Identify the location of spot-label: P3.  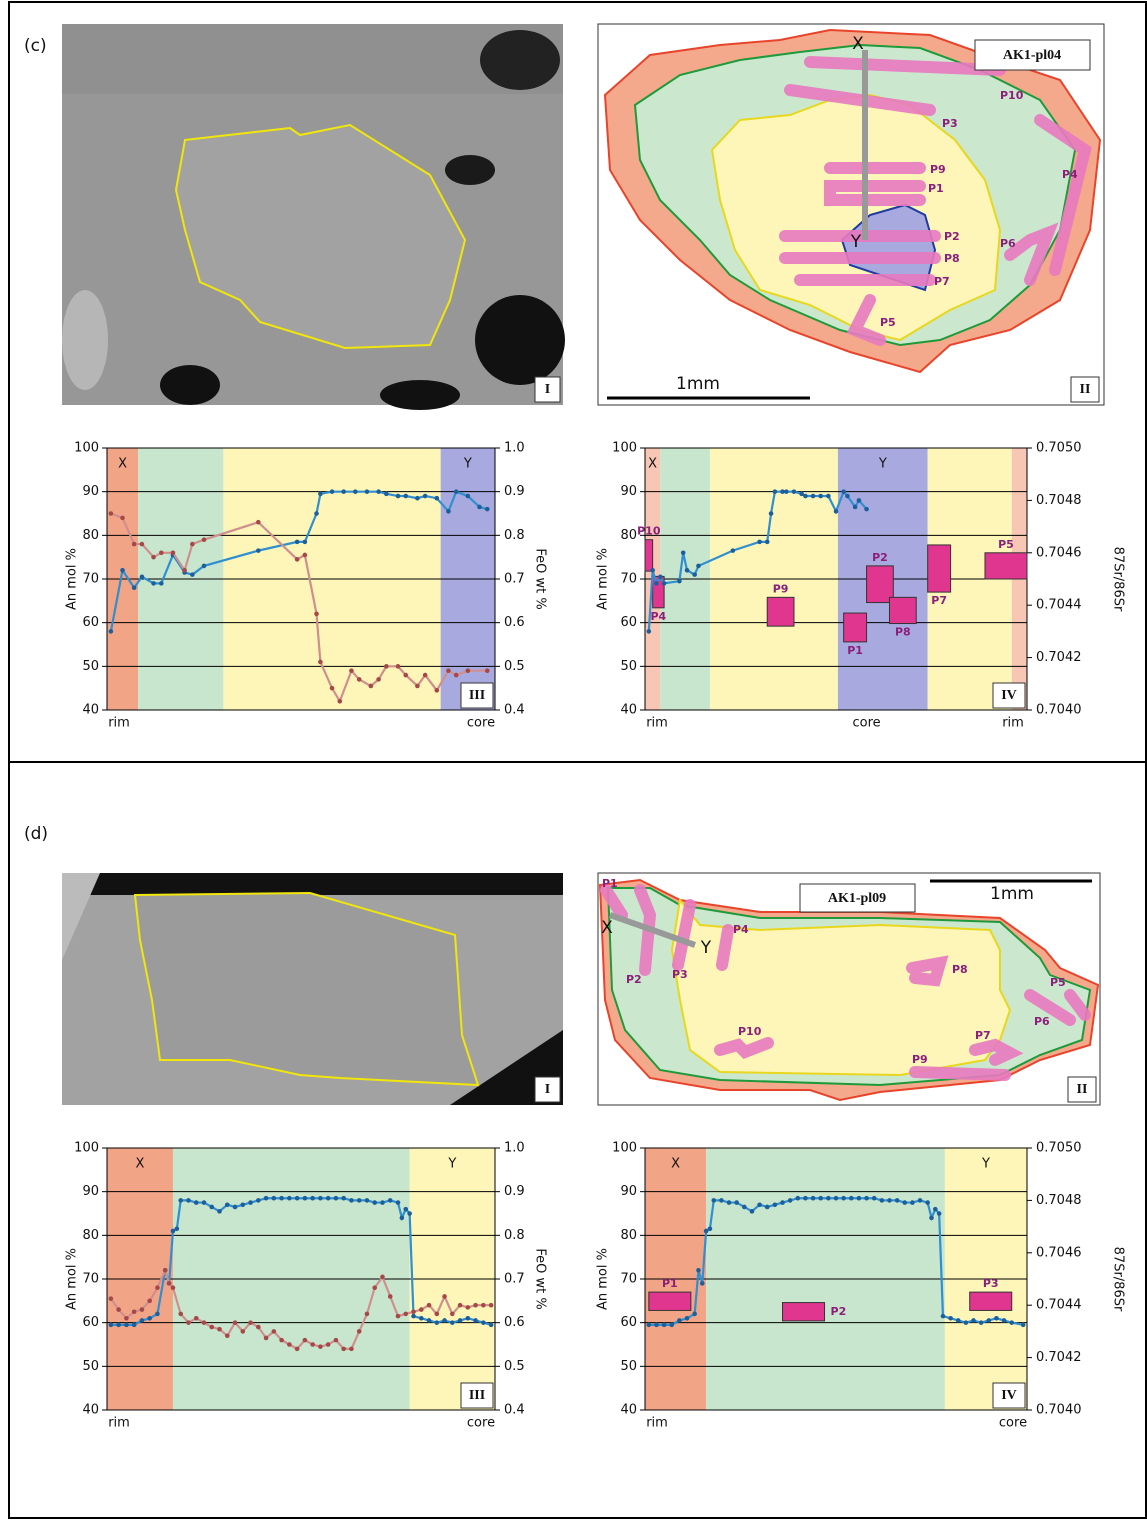
(950, 123).